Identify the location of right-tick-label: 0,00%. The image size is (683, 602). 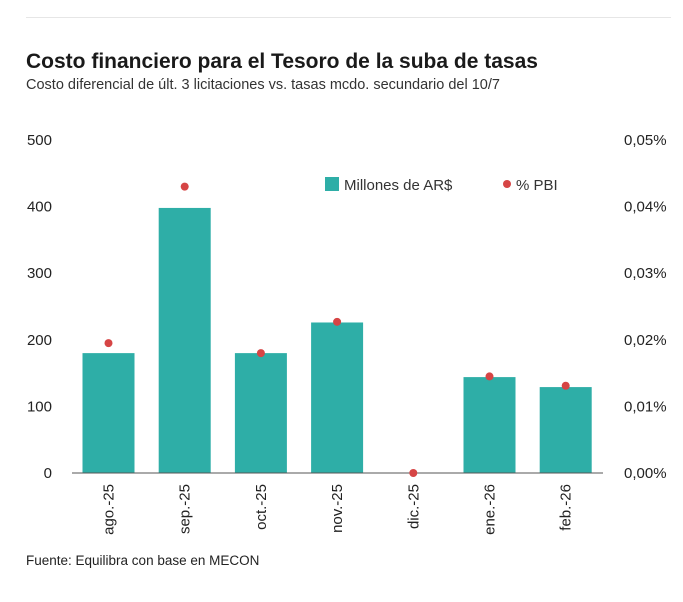
(645, 473).